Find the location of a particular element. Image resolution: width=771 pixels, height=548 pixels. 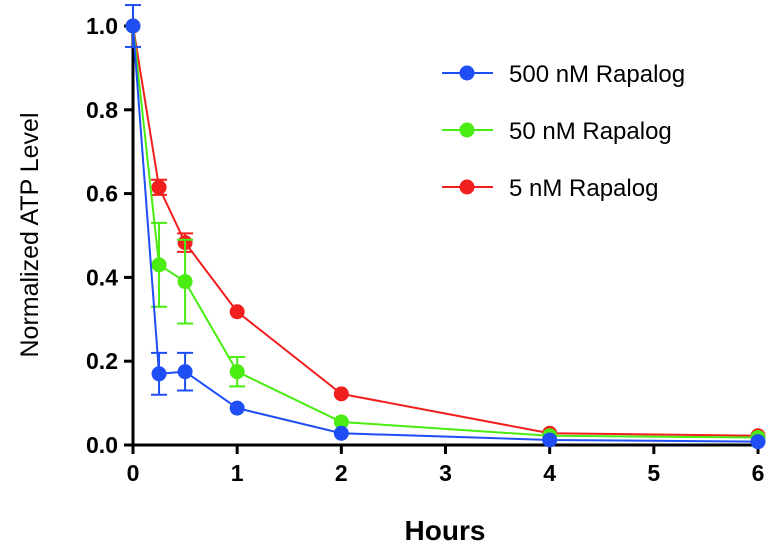

legend-label: 500 nM Rapalog is located at coordinates (597, 74).